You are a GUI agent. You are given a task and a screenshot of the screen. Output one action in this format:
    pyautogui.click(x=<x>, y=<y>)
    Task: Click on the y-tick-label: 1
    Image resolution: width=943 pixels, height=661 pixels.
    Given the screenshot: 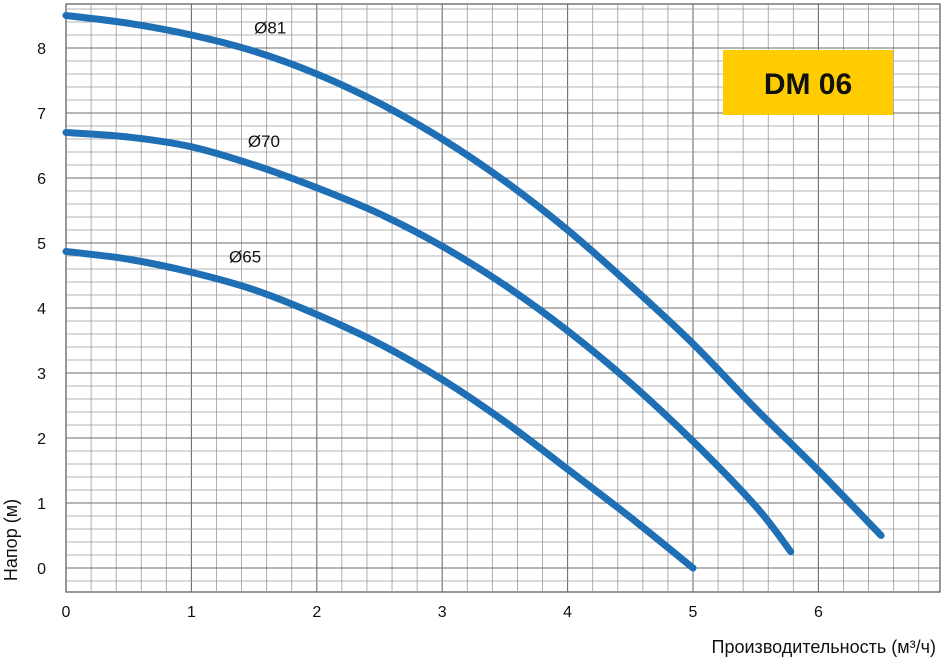 What is the action you would take?
    pyautogui.click(x=41, y=504)
    